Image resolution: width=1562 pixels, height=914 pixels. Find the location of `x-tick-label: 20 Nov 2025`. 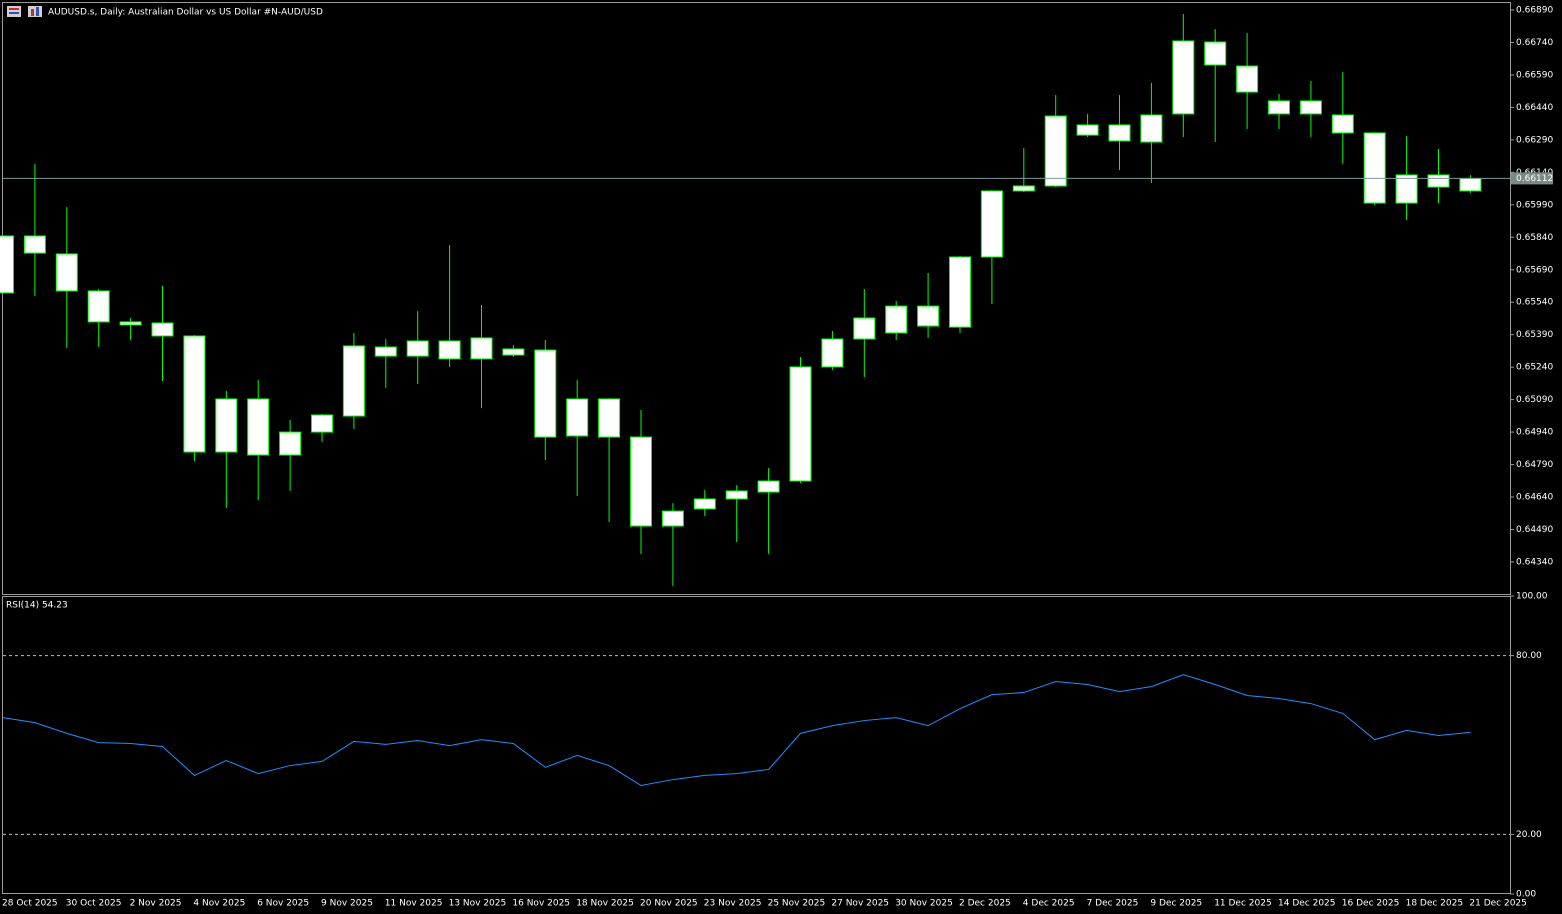

x-tick-label: 20 Nov 2025 is located at coordinates (669, 904).